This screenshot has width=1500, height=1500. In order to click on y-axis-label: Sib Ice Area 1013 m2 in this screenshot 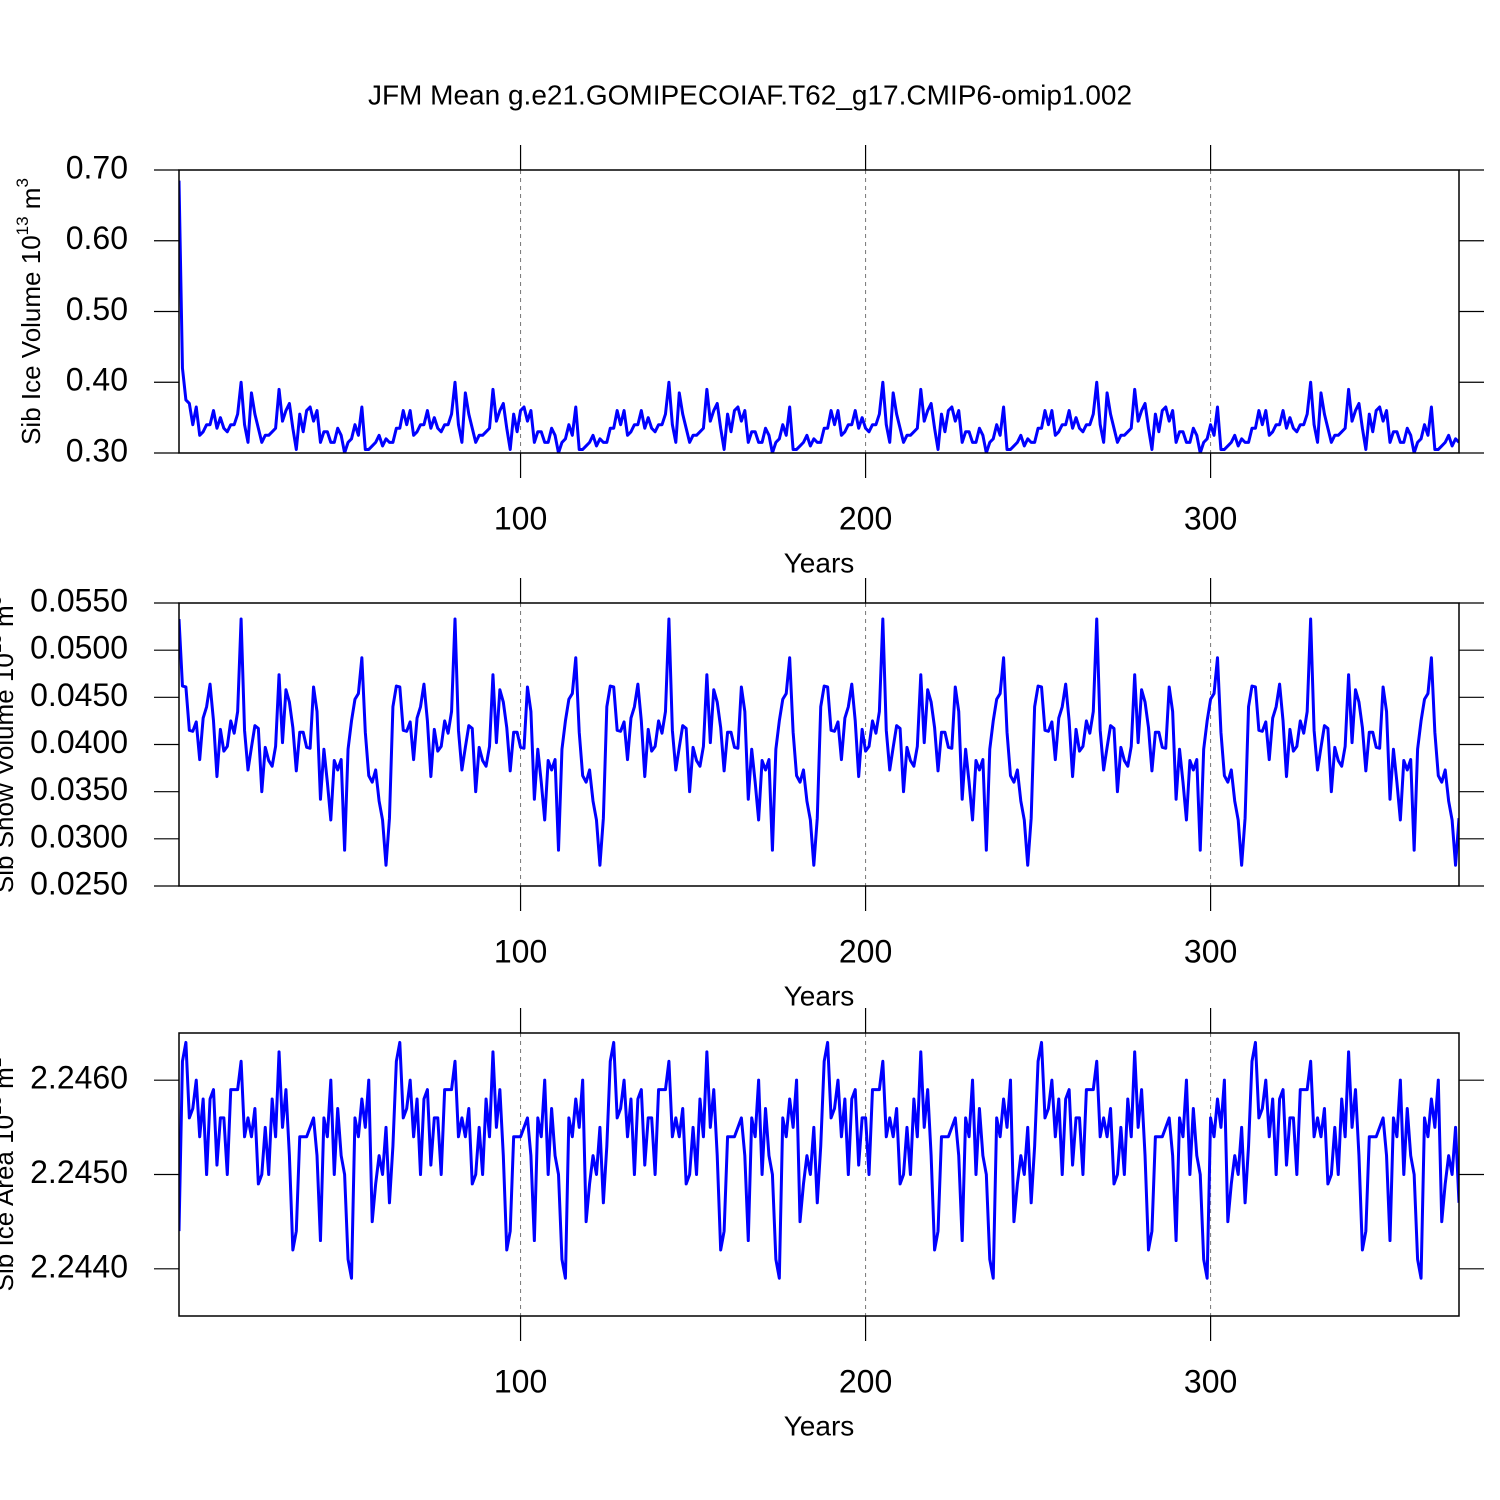, I will do `click(9, 1175)`.